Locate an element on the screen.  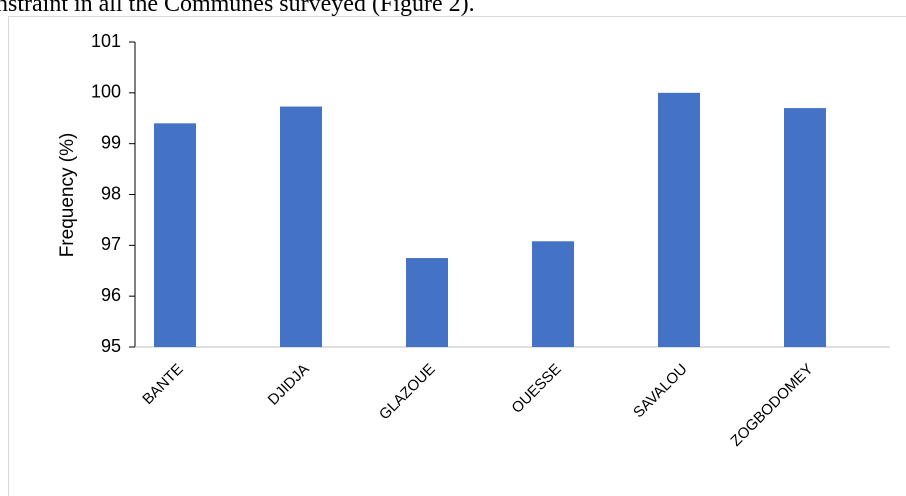
x-tick-label: SAVALOU is located at coordinates (660, 391).